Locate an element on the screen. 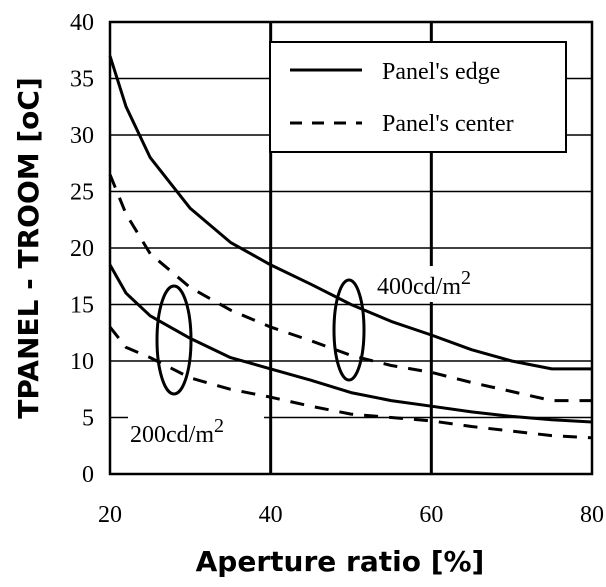 The height and width of the screenshot is (587, 606). y-tick-label: 20 is located at coordinates (82, 249).